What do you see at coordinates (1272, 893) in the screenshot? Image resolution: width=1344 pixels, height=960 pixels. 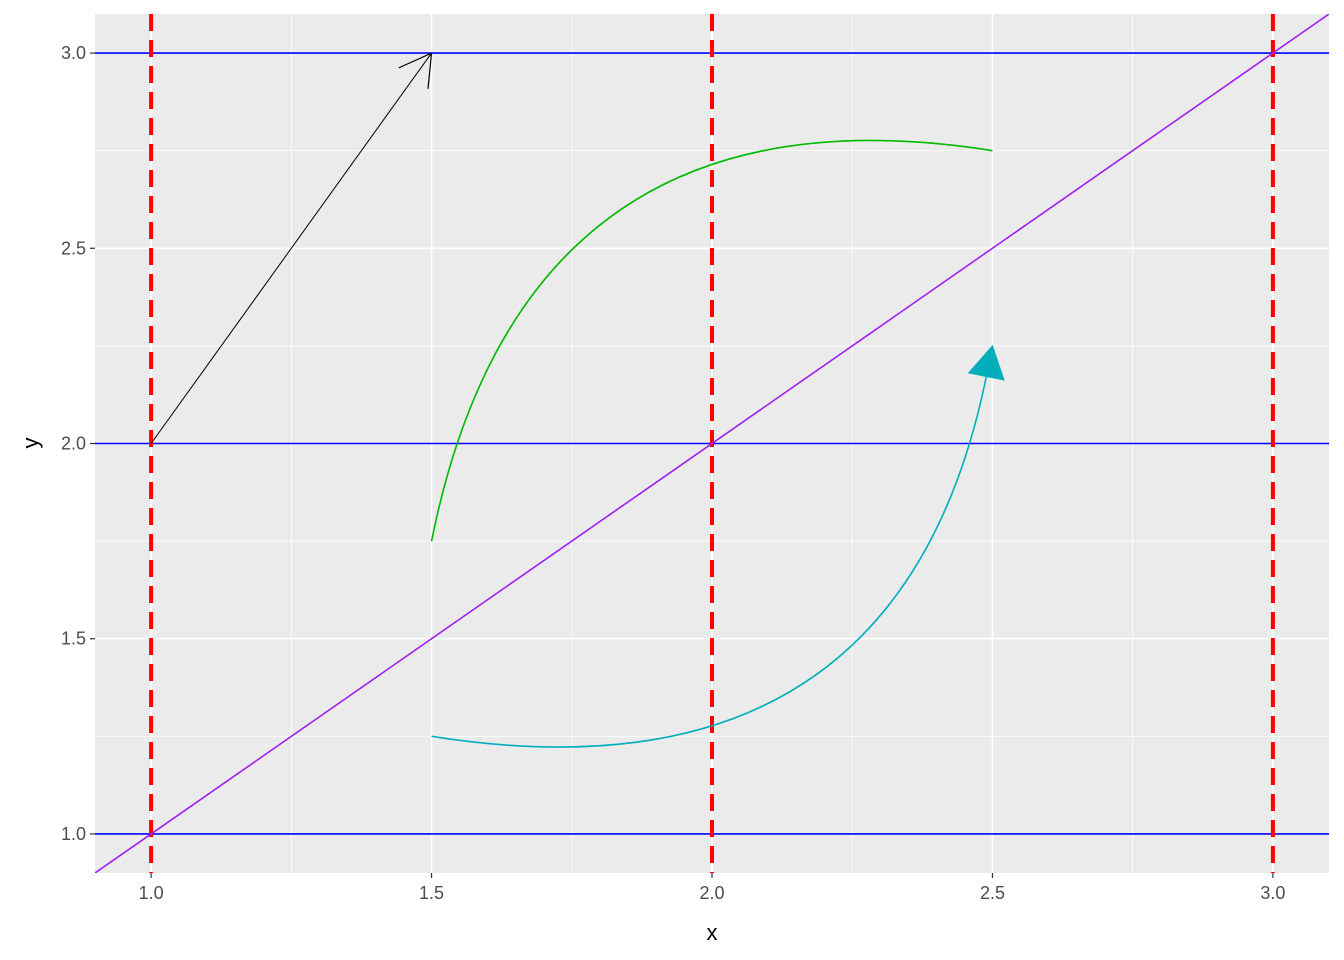 I see `x-tick-label: 3.0` at bounding box center [1272, 893].